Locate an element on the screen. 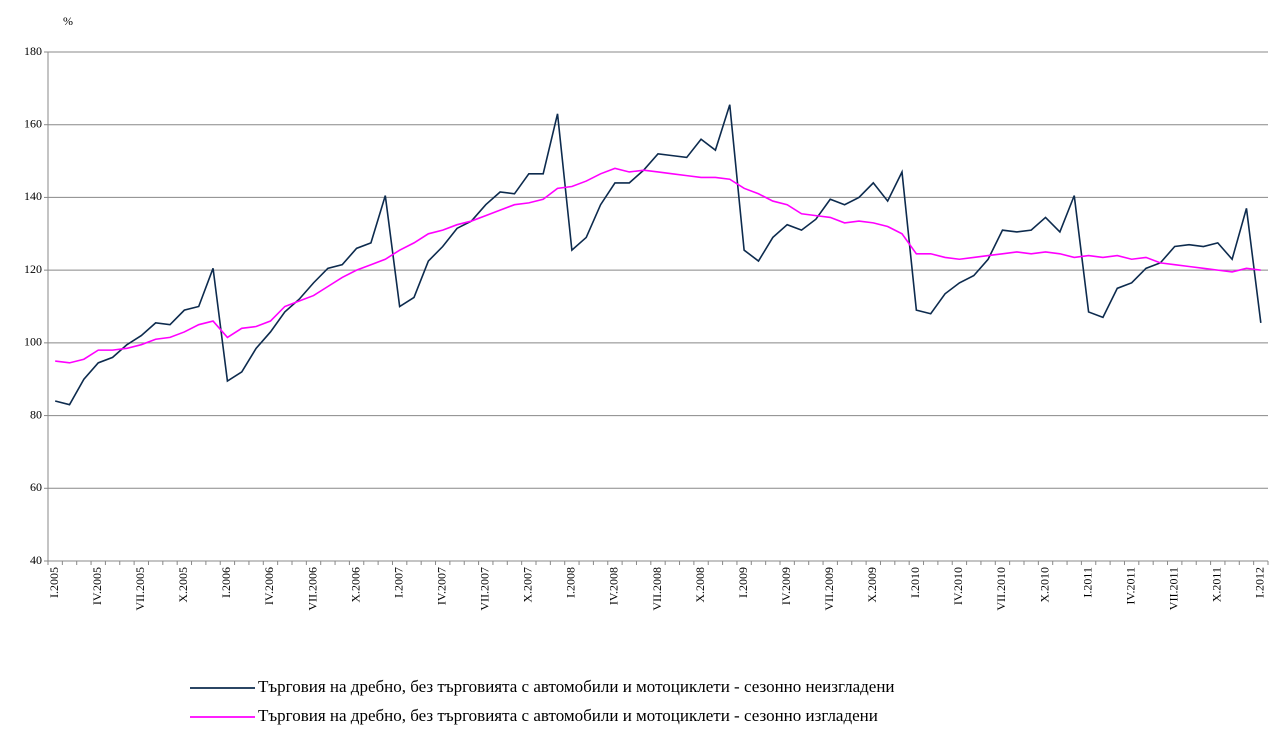 Image resolution: width=1269 pixels, height=735 pixels. x-tick-label: I.2010 is located at coordinates (915, 582).